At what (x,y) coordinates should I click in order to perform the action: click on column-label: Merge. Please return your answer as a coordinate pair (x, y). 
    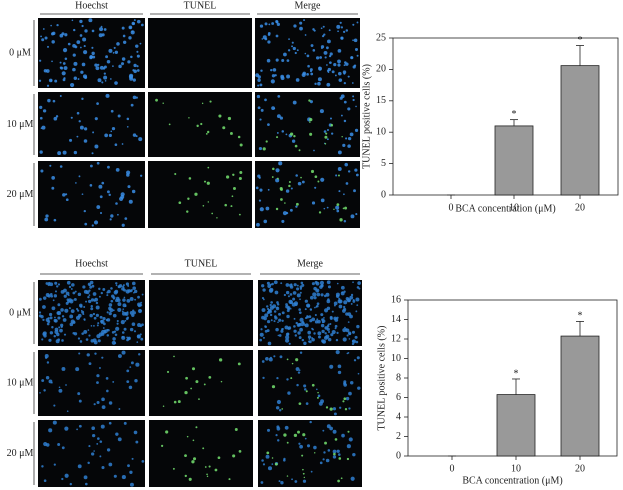
    Looking at the image, I should click on (308, 5).